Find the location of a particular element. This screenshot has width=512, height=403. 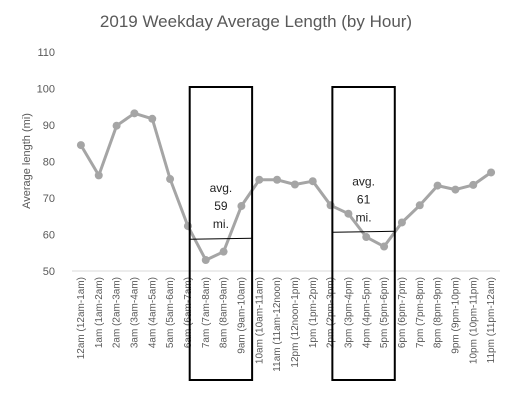

x-tick-label: 8pm (8pm-9pm) is located at coordinates (438, 312).